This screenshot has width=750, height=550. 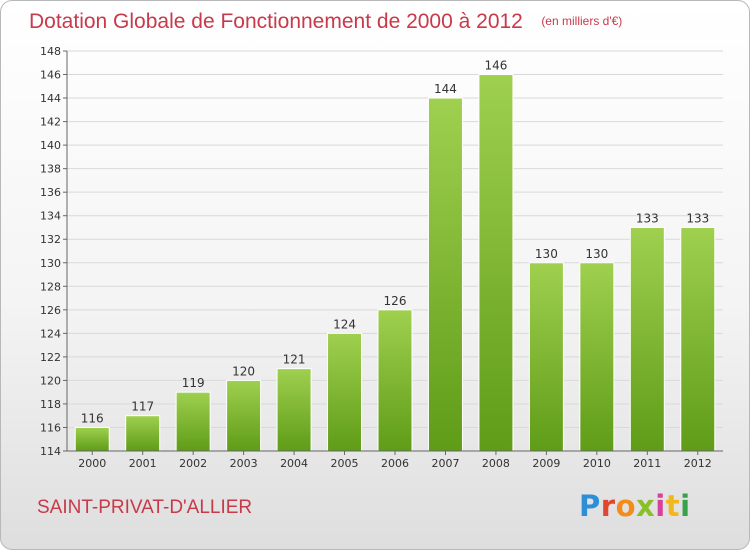 What do you see at coordinates (244, 463) in the screenshot?
I see `x-tick-label: 2003` at bounding box center [244, 463].